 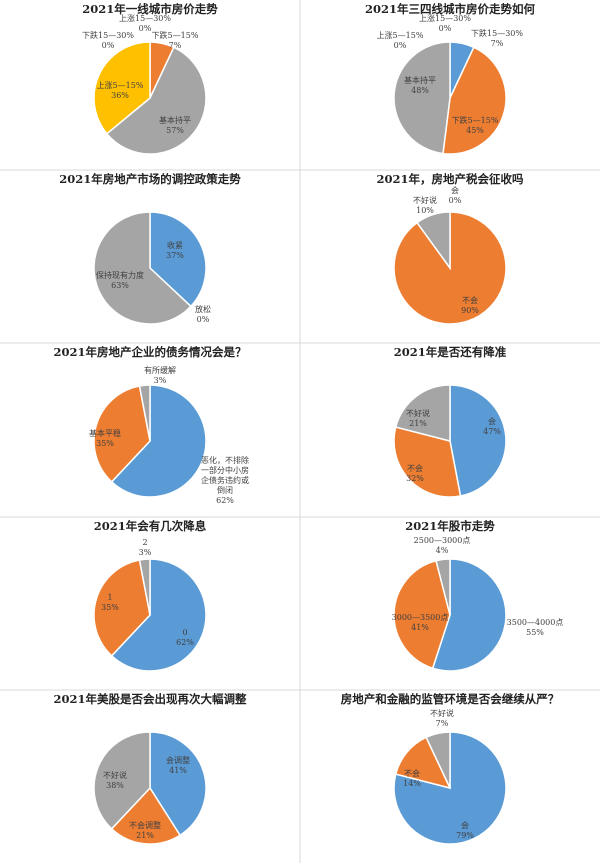 What do you see at coordinates (420, 85) in the screenshot?
I see `slice-label: 基本持平 48%` at bounding box center [420, 85].